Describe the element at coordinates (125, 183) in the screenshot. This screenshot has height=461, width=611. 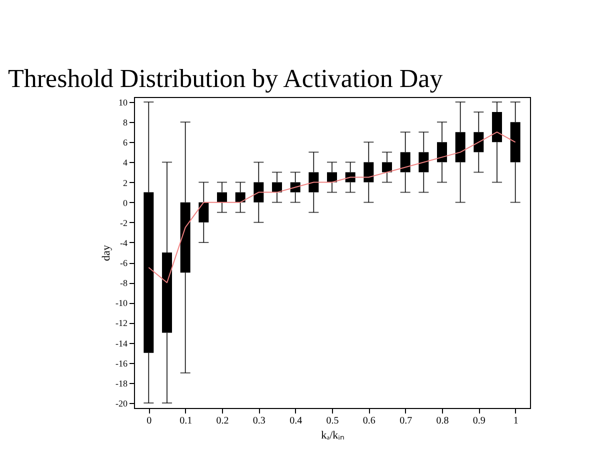
I see `y-tick-label: 2` at that location.